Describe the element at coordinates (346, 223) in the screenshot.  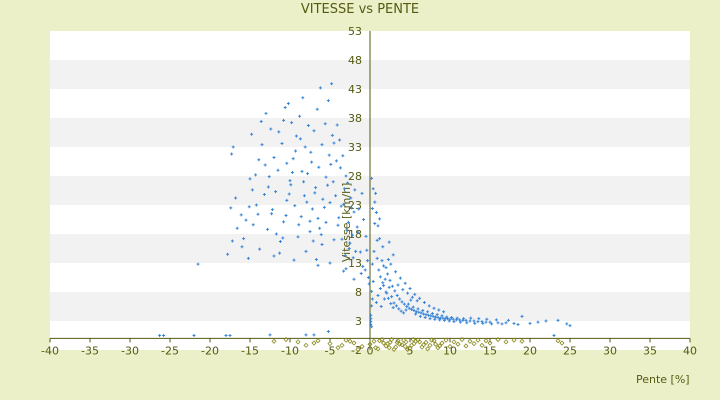
I see `y-axis-label: Vitesse [km/h]` at that location.